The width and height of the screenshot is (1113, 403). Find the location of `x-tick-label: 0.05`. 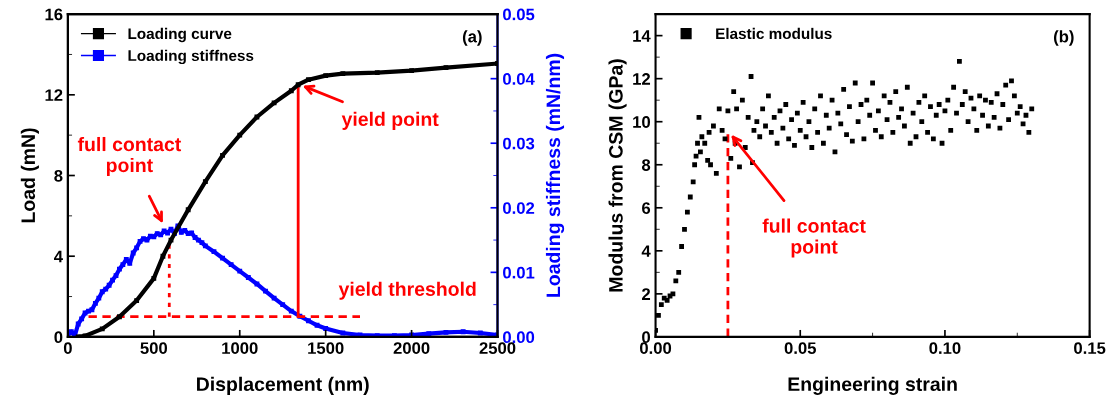

x-tick-label: 0.05 is located at coordinates (800, 348).